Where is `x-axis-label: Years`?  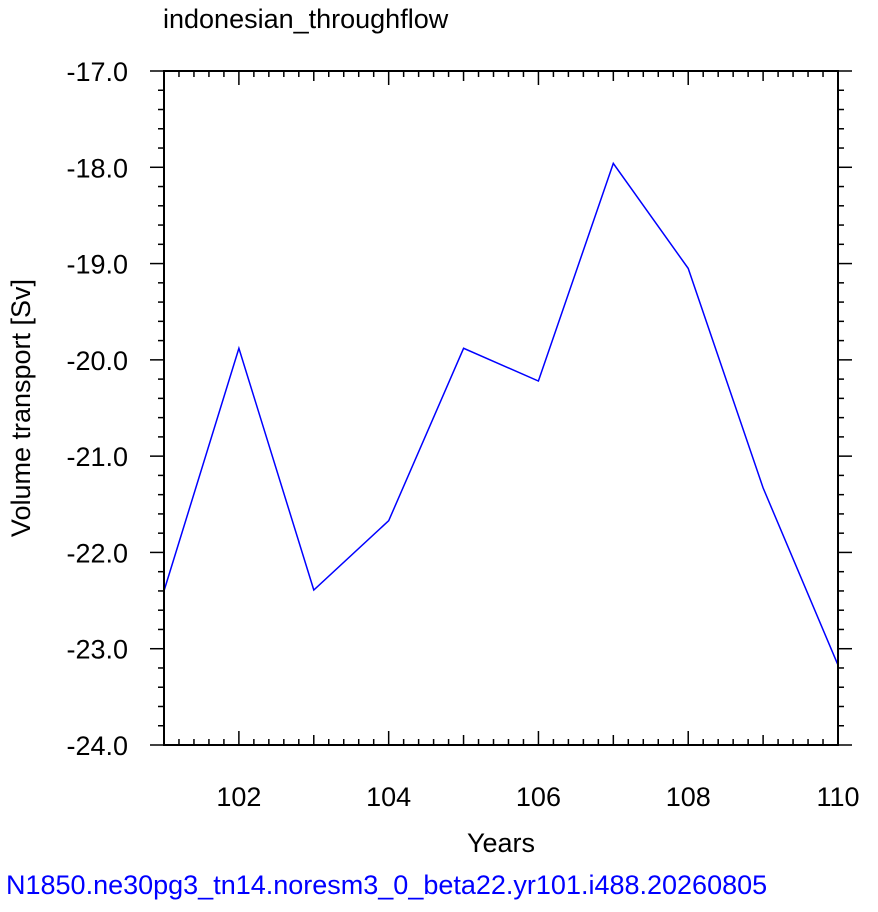
x-axis-label: Years is located at coordinates (501, 843).